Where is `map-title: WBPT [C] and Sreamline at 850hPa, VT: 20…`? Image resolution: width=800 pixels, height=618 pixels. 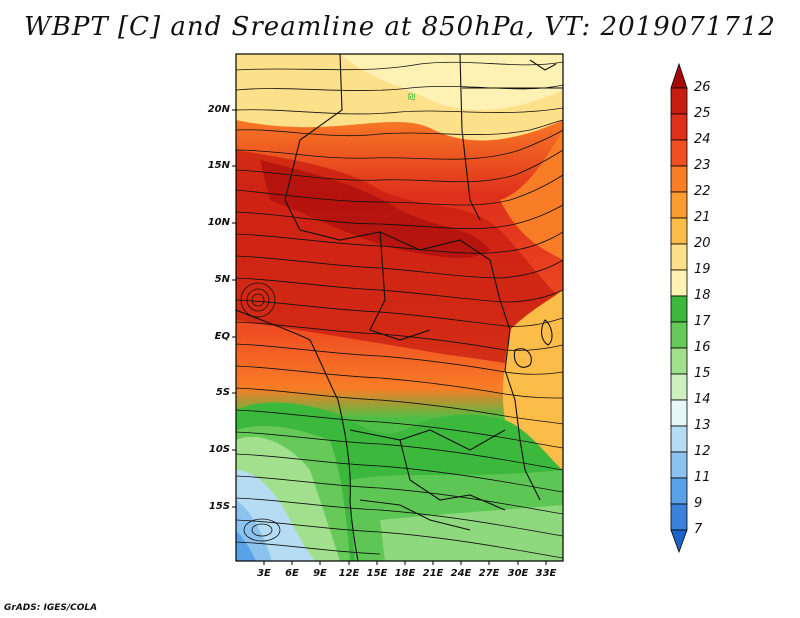
map-title: WBPT [C] and Sreamline at 850hPa, VT: 20… is located at coordinates (400, 27).